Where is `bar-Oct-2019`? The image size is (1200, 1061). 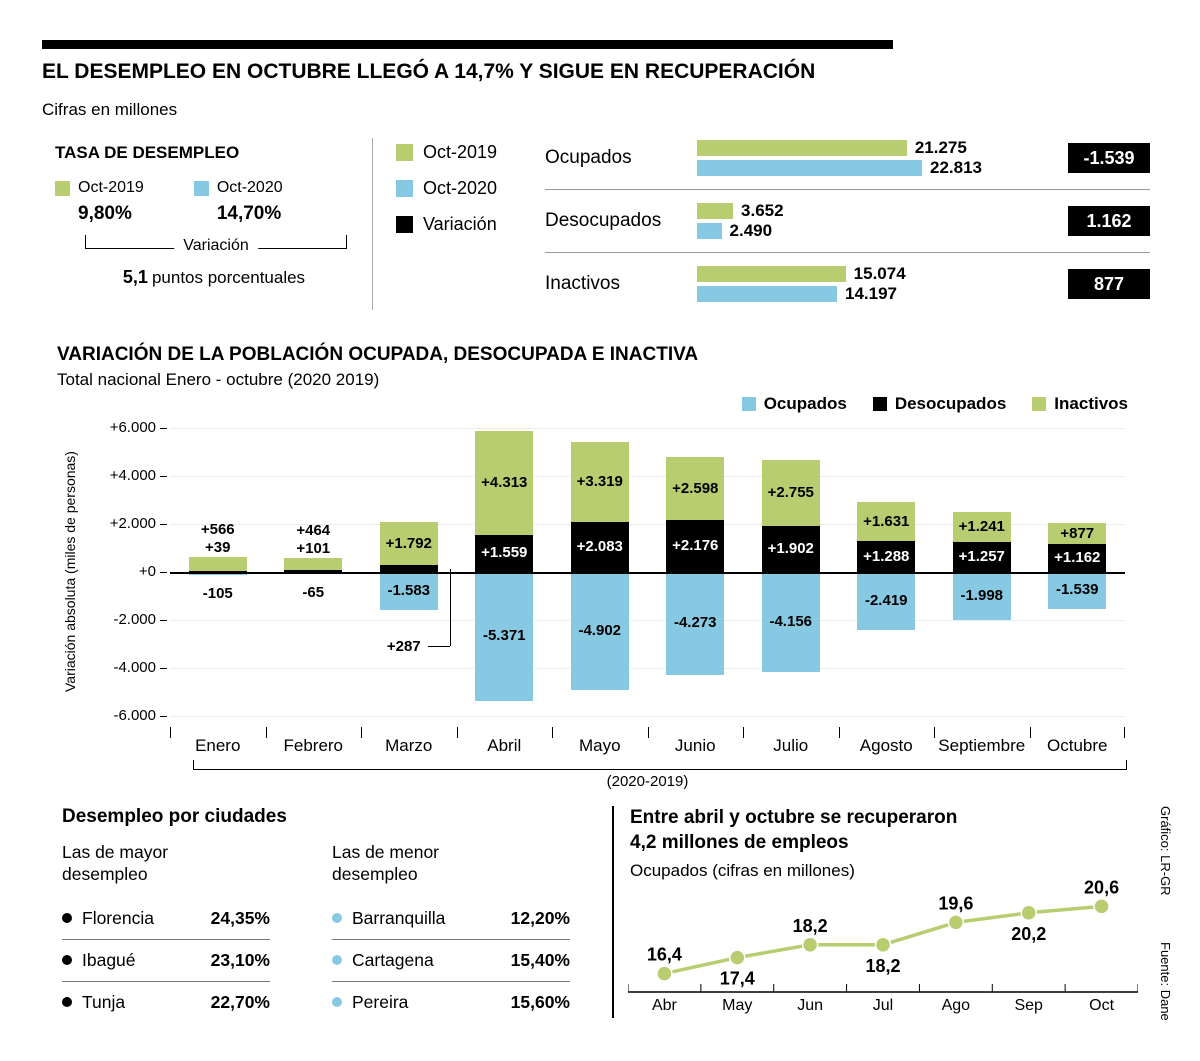 bar-Oct-2019 is located at coordinates (802, 148).